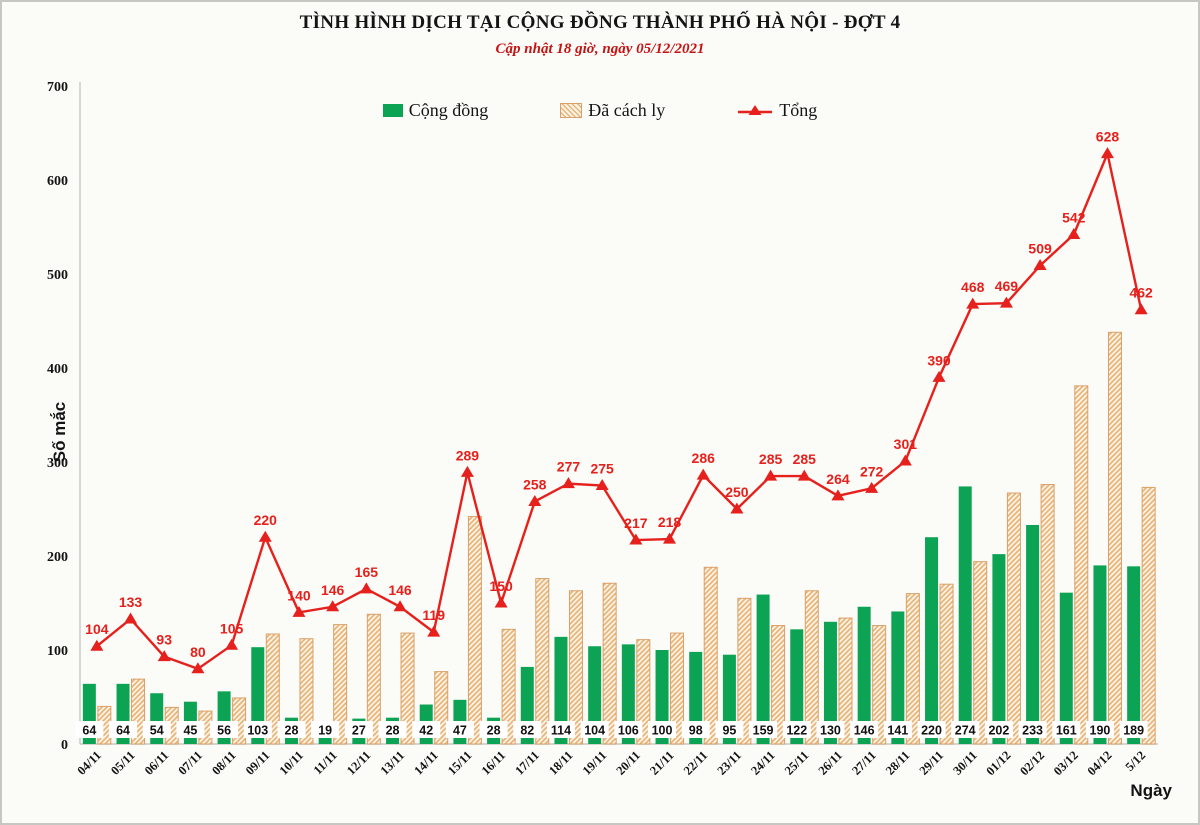 Image resolution: width=1200 pixels, height=825 pixels. I want to click on tong-value-label: 285, so click(805, 459).